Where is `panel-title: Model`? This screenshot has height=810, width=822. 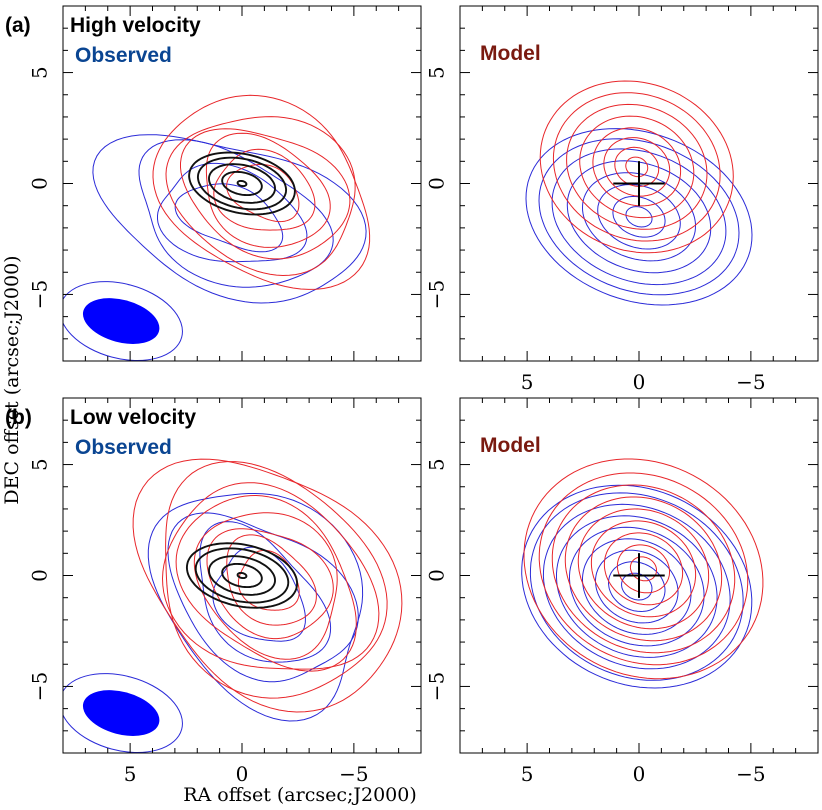
panel-title: Model is located at coordinates (510, 445).